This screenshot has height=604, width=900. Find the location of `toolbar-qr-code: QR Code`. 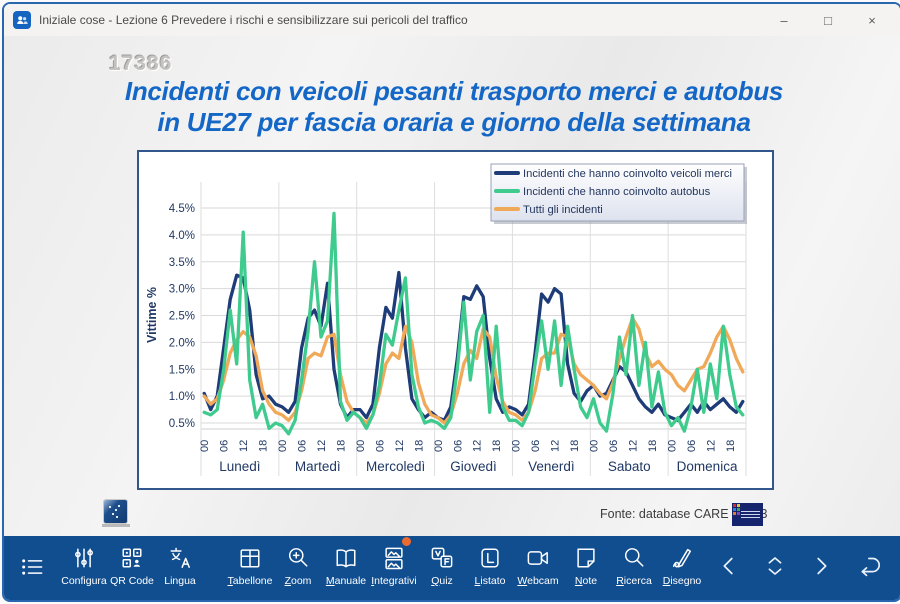

toolbar-qr-code: QR Code is located at coordinates (132, 568).